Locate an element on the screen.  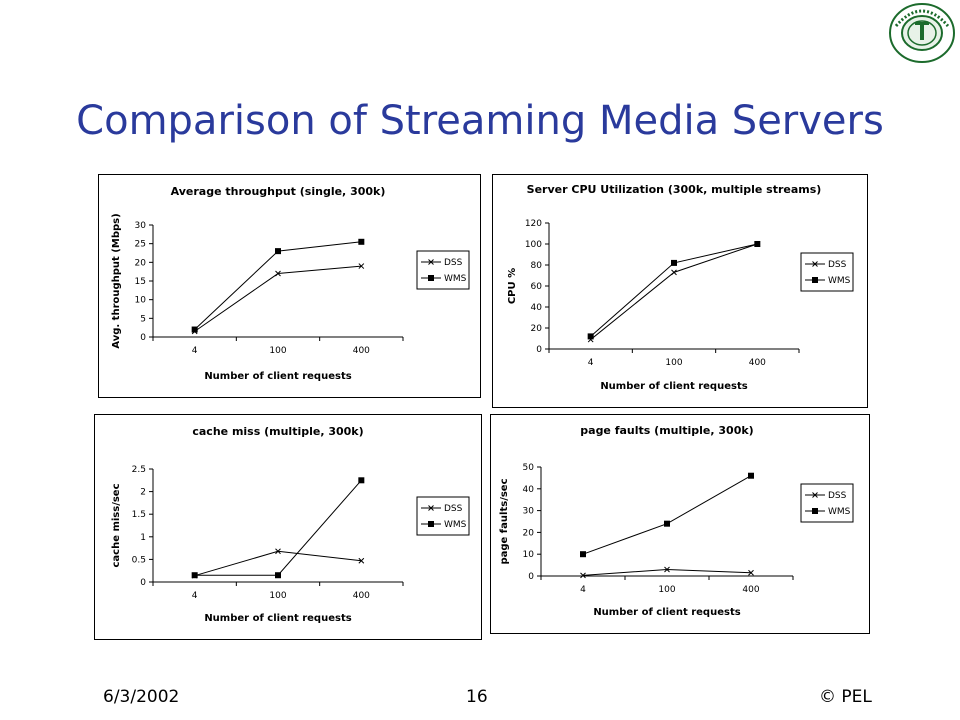
y-axis-label: CPU % is located at coordinates (512, 286).